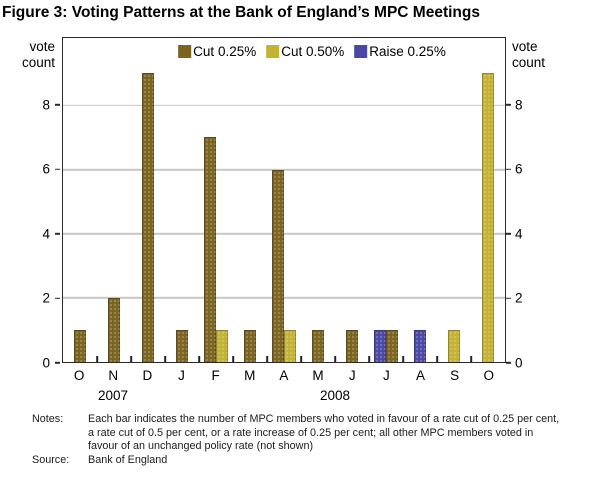 This screenshot has width=600, height=481. Describe the element at coordinates (529, 62) in the screenshot. I see `y-axis-title-right-line2: count` at that location.